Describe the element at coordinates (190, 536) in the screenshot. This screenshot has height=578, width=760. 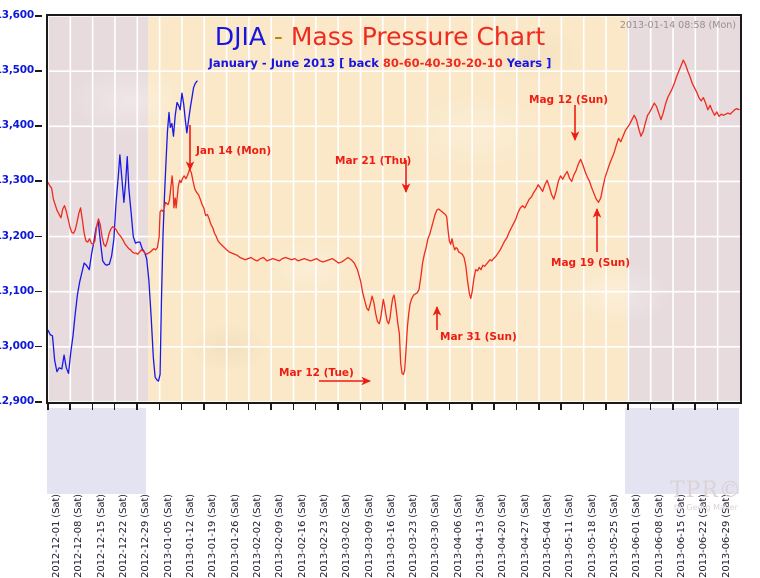
I see `x-tick-label: 2013-01-12 (Sat)` at that location.